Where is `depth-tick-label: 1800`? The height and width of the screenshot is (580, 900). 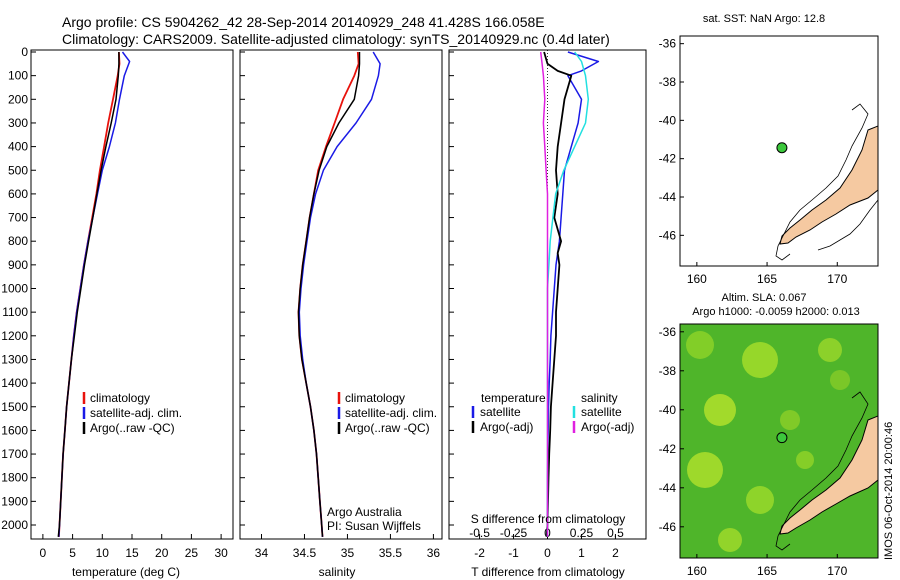 depth-tick-label: 1800 is located at coordinates (14, 478).